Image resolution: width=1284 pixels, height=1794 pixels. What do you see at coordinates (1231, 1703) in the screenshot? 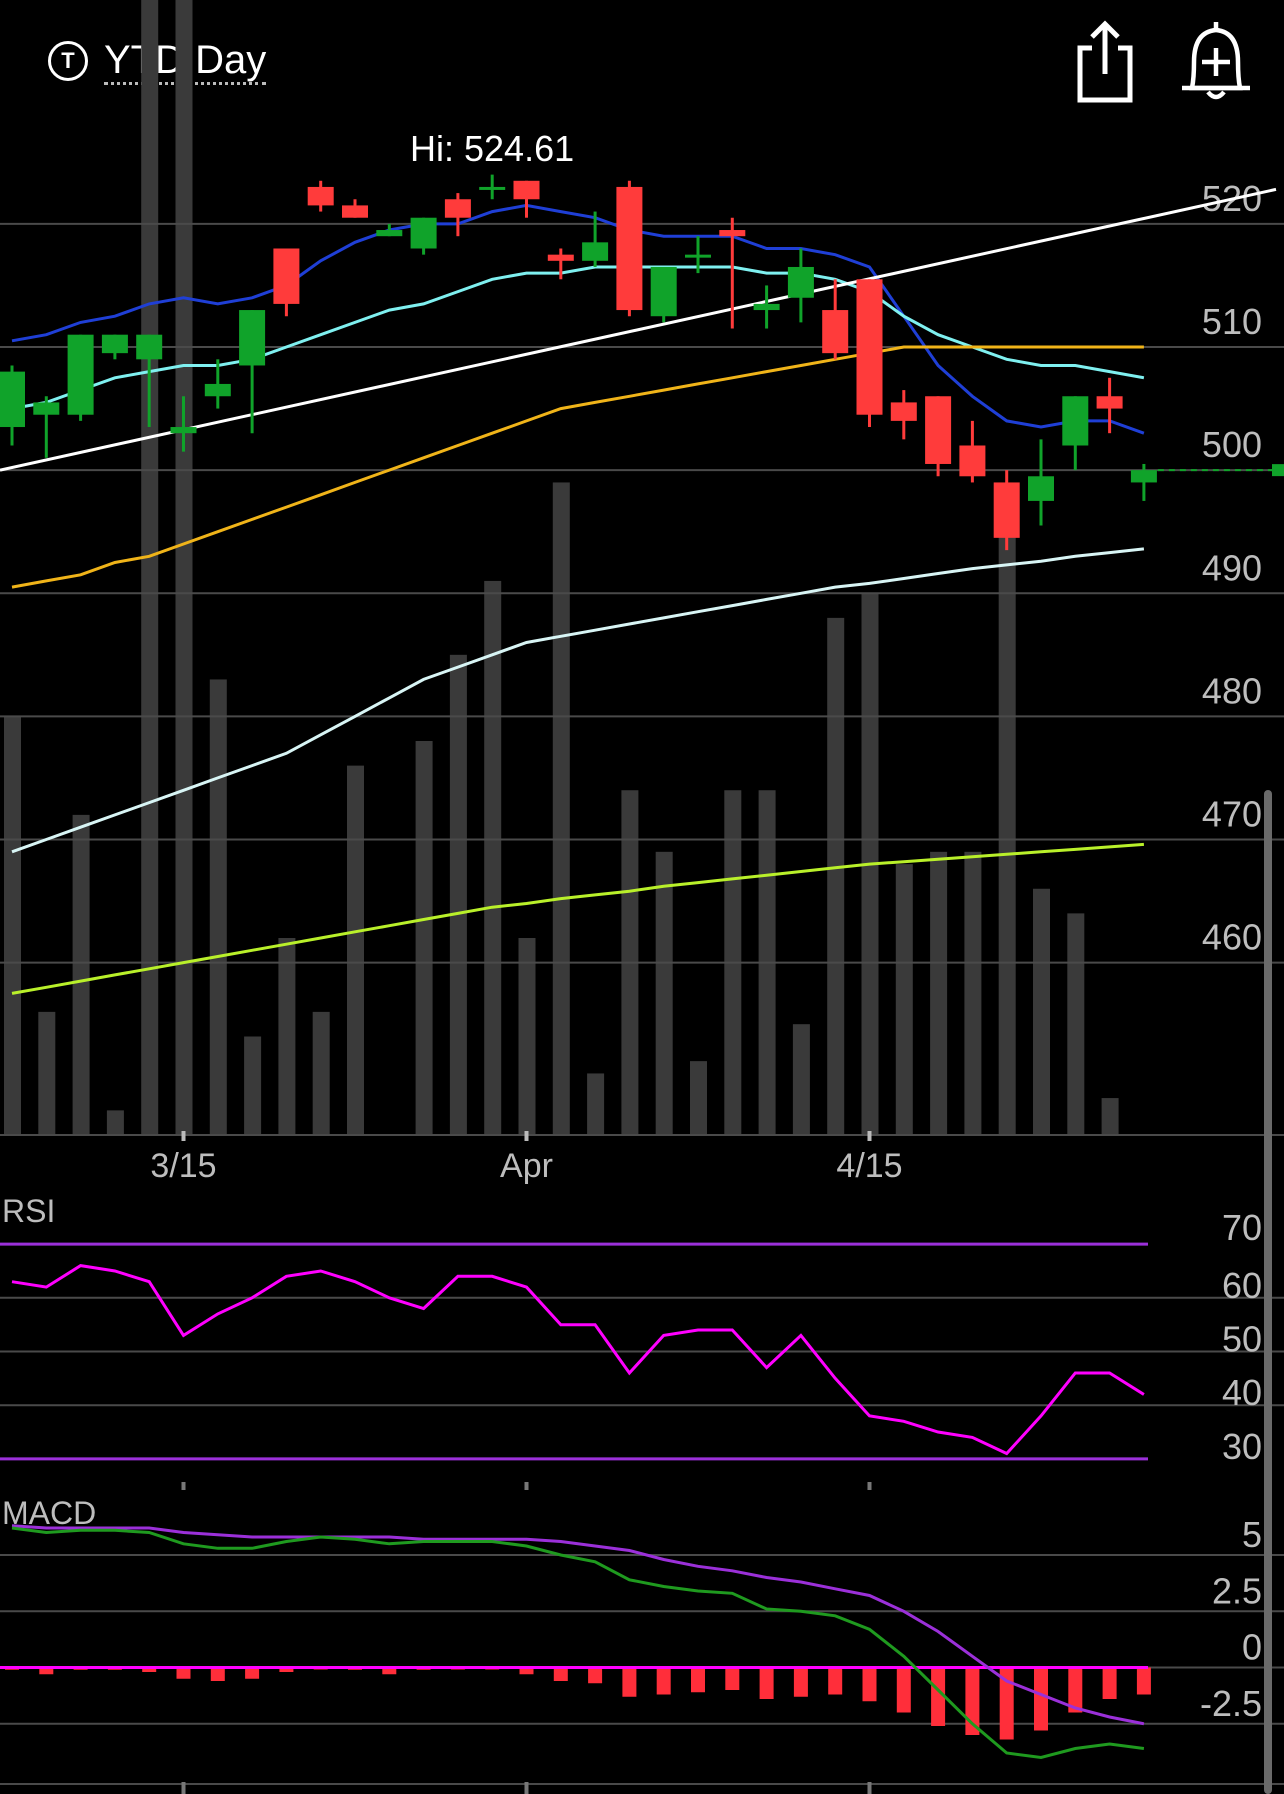
I see `macd-tick-label: -2.5` at bounding box center [1231, 1703].